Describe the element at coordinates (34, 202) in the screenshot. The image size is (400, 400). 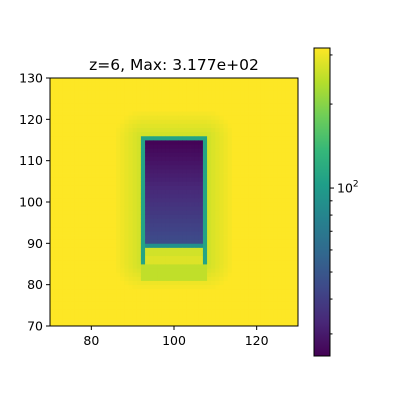
I see `y-axis: 708090100110120130` at that location.